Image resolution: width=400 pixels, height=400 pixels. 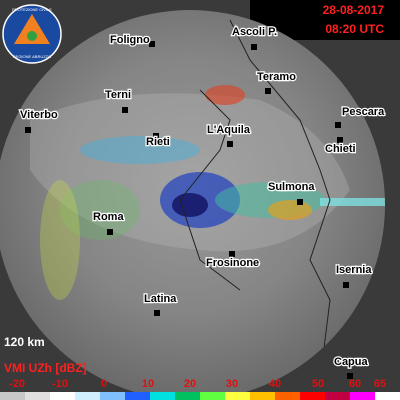 What do you see at coordinates (210, 190) in the screenshot?
I see `border` at bounding box center [210, 190].